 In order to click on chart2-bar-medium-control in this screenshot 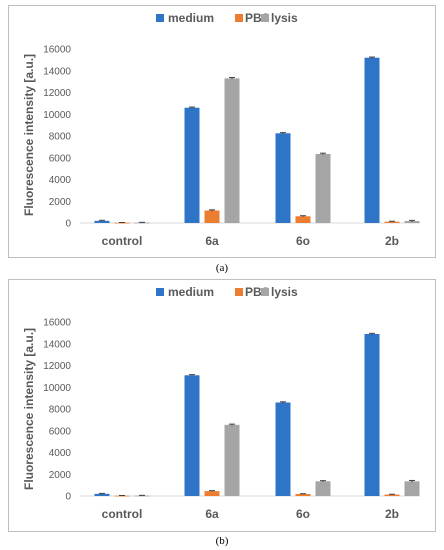, I will do `click(102, 494)`.